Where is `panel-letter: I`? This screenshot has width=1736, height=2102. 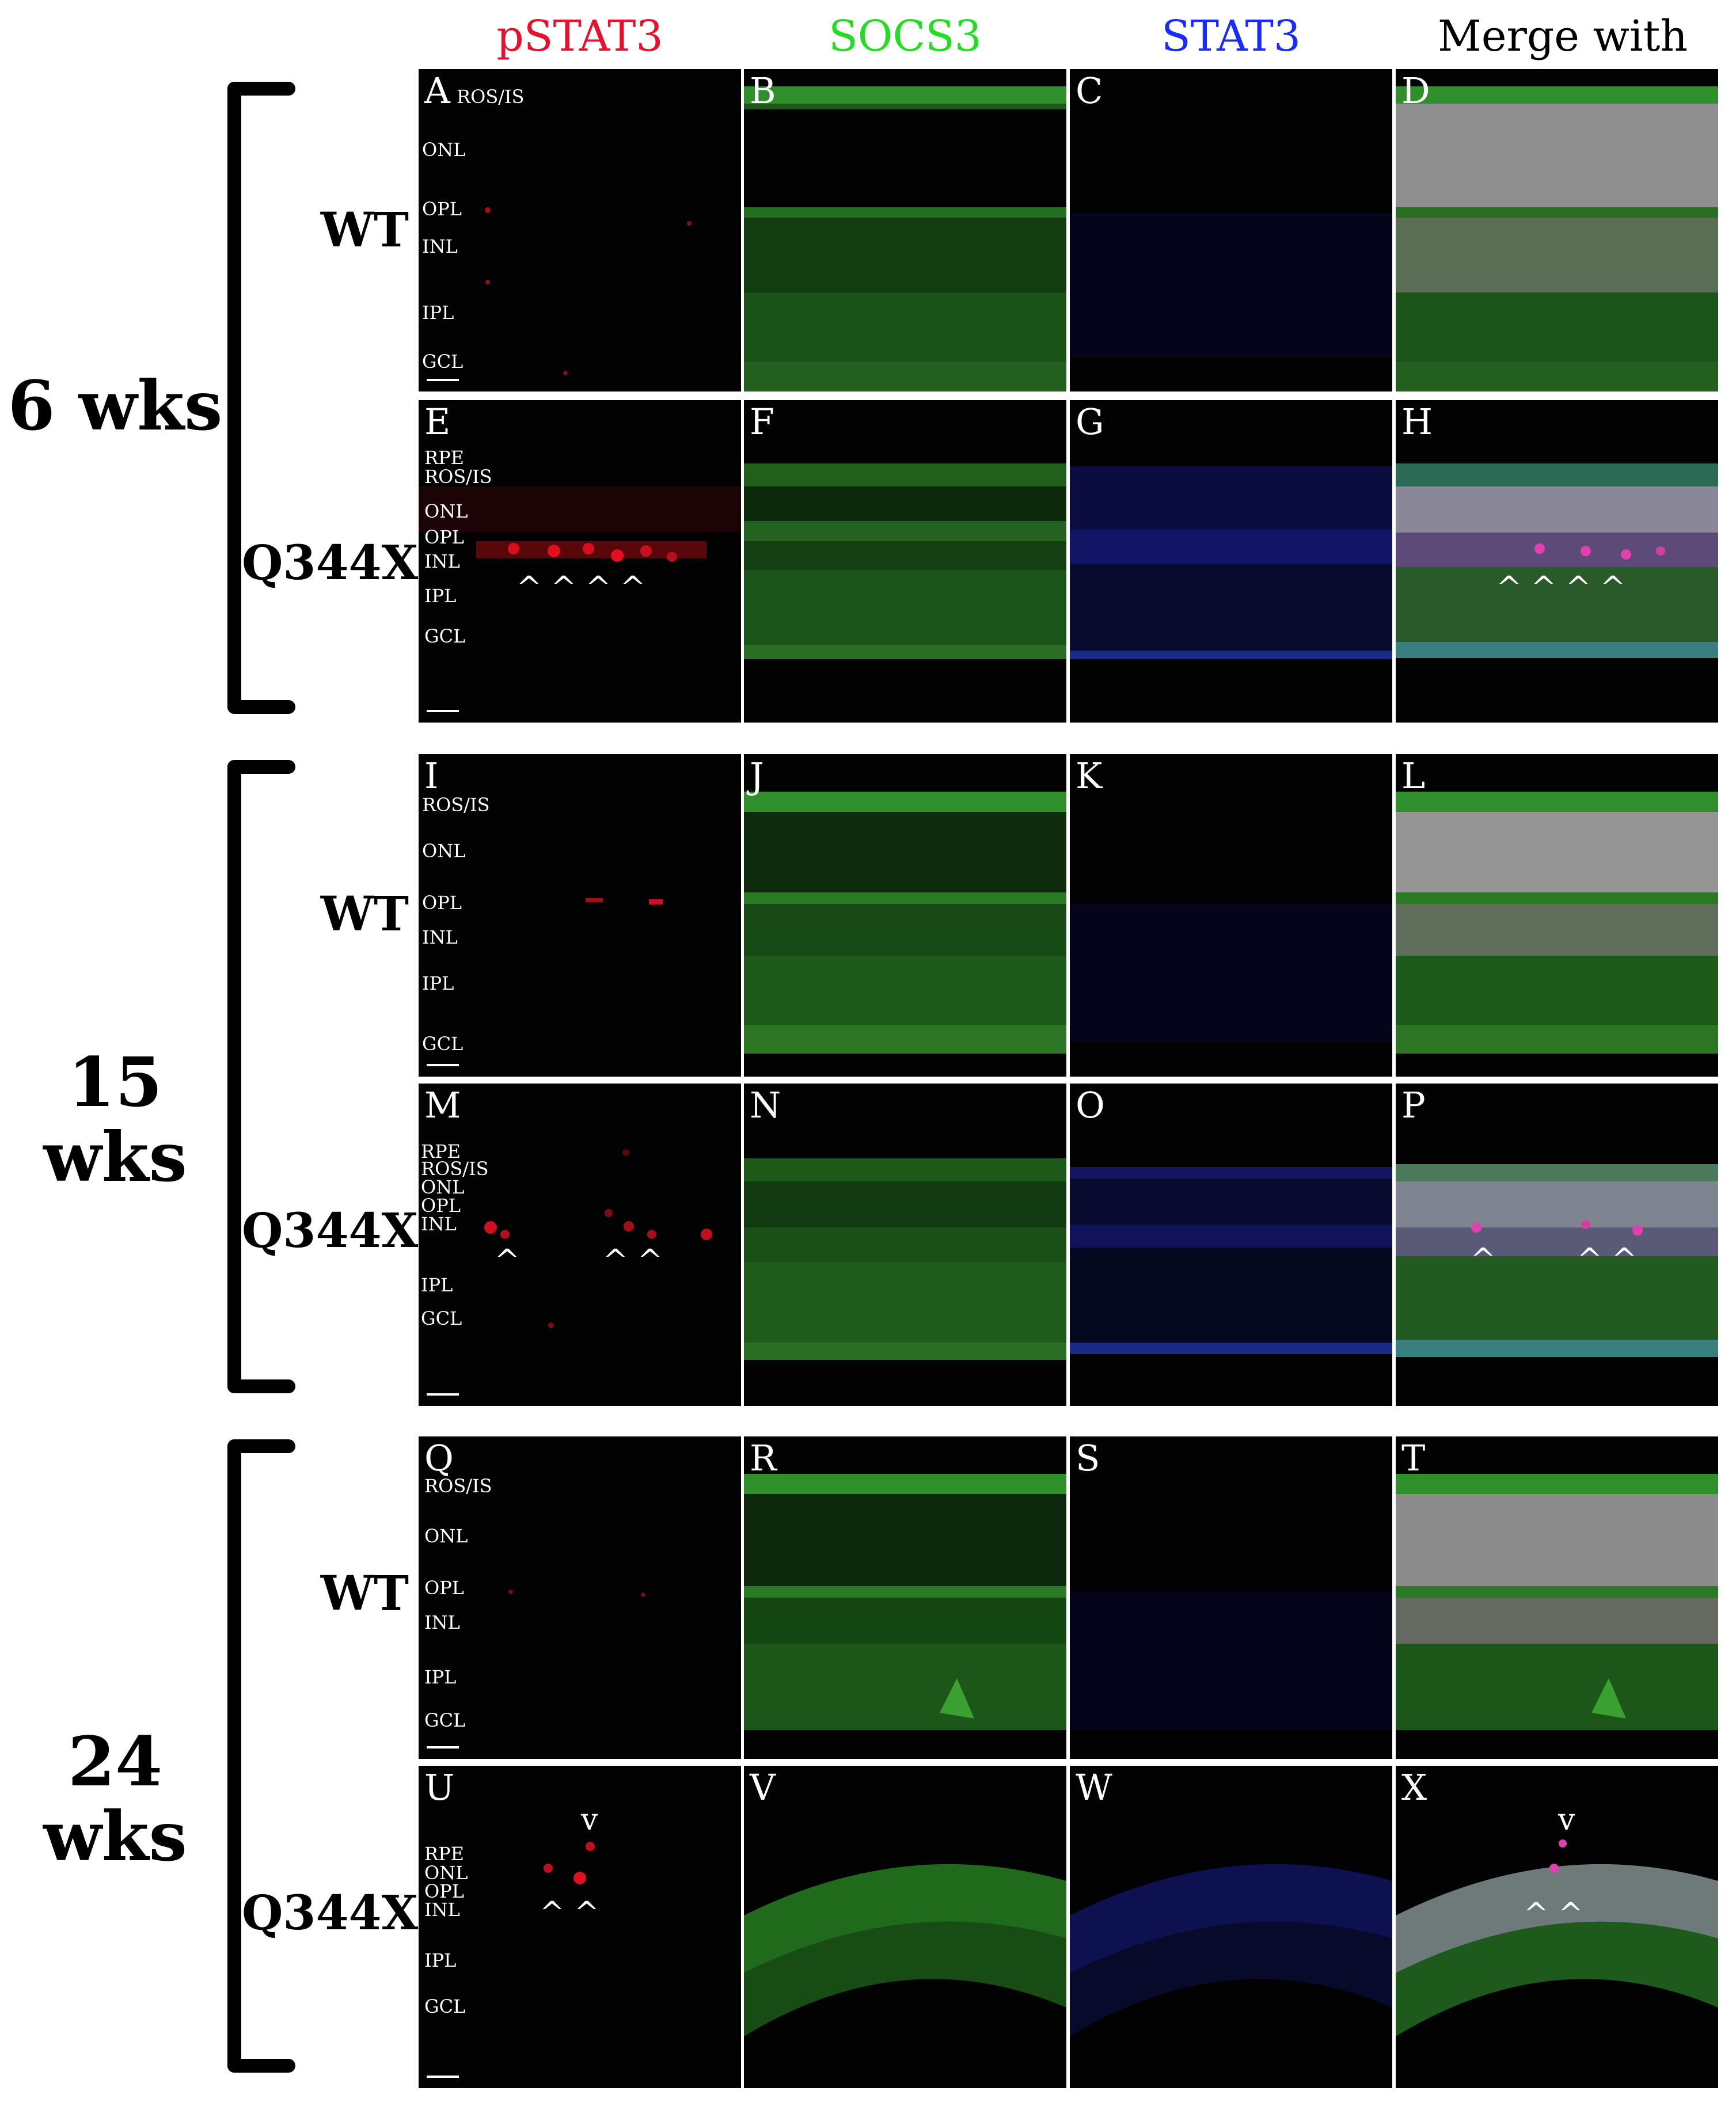 panel-letter: I is located at coordinates (431, 776).